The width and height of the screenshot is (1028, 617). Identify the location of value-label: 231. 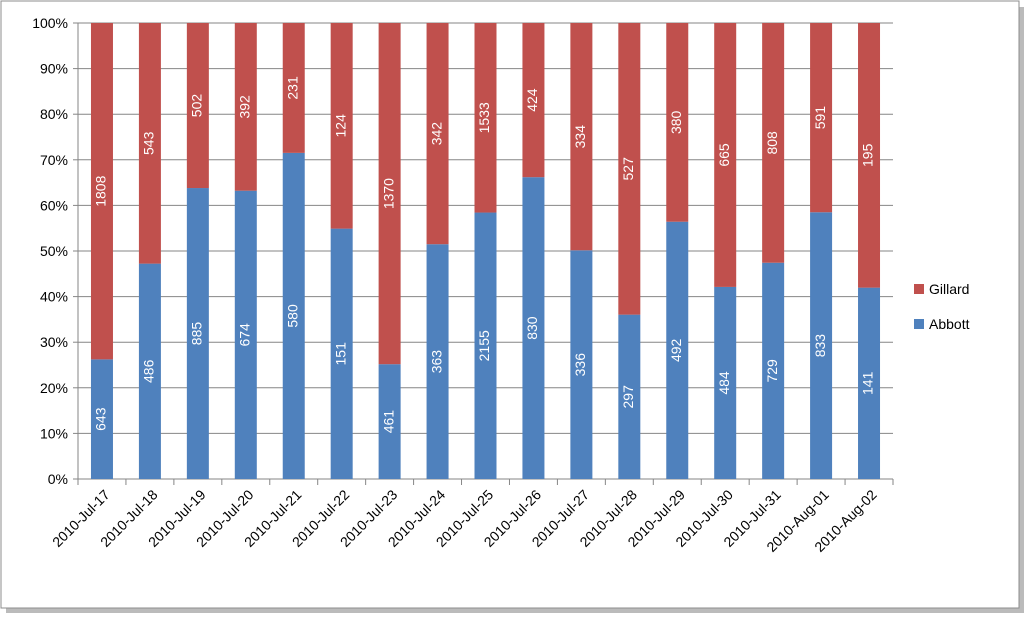
(292, 88).